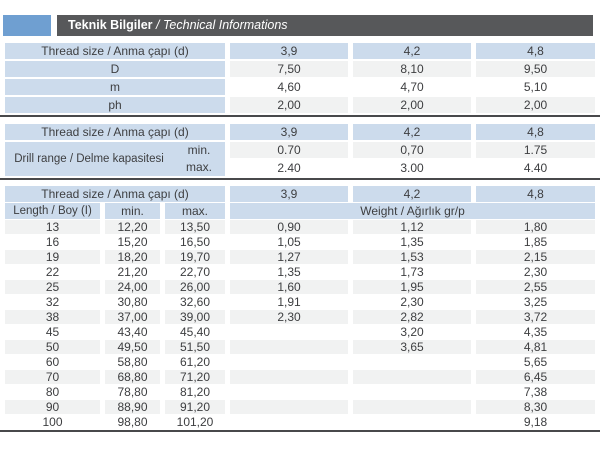 The height and width of the screenshot is (450, 600). Describe the element at coordinates (289, 87) in the screenshot. I see `value-cell: 4,60` at that location.